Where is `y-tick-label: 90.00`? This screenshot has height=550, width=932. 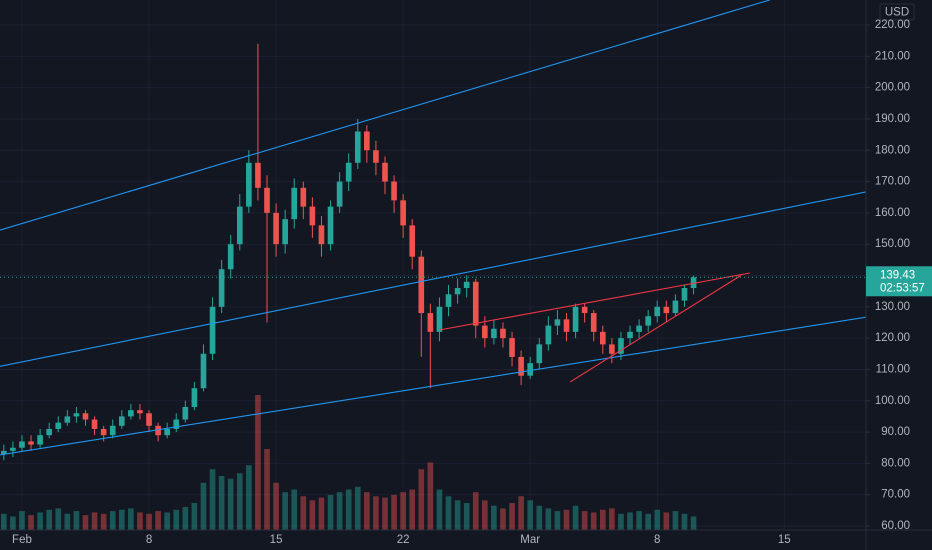 y-tick-label: 90.00 is located at coordinates (895, 432).